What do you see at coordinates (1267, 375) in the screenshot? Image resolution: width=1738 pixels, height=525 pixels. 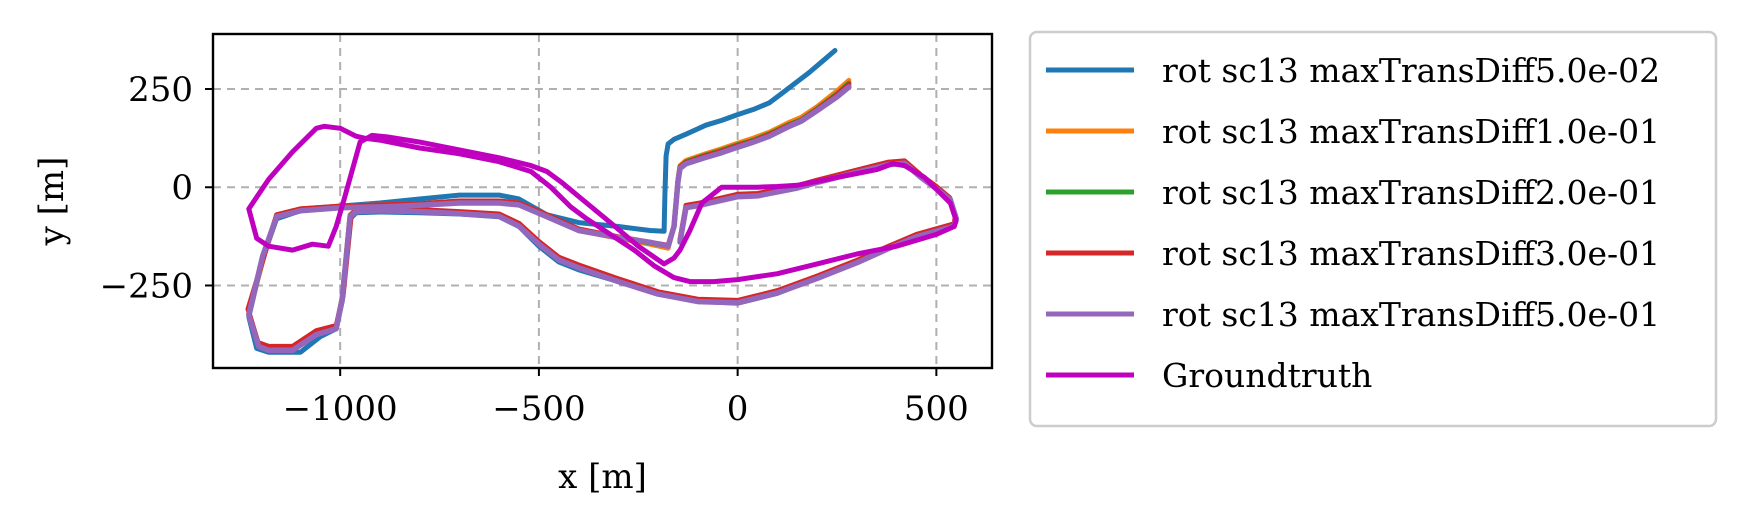 I see `legend-label: Groundtruth` at bounding box center [1267, 375].